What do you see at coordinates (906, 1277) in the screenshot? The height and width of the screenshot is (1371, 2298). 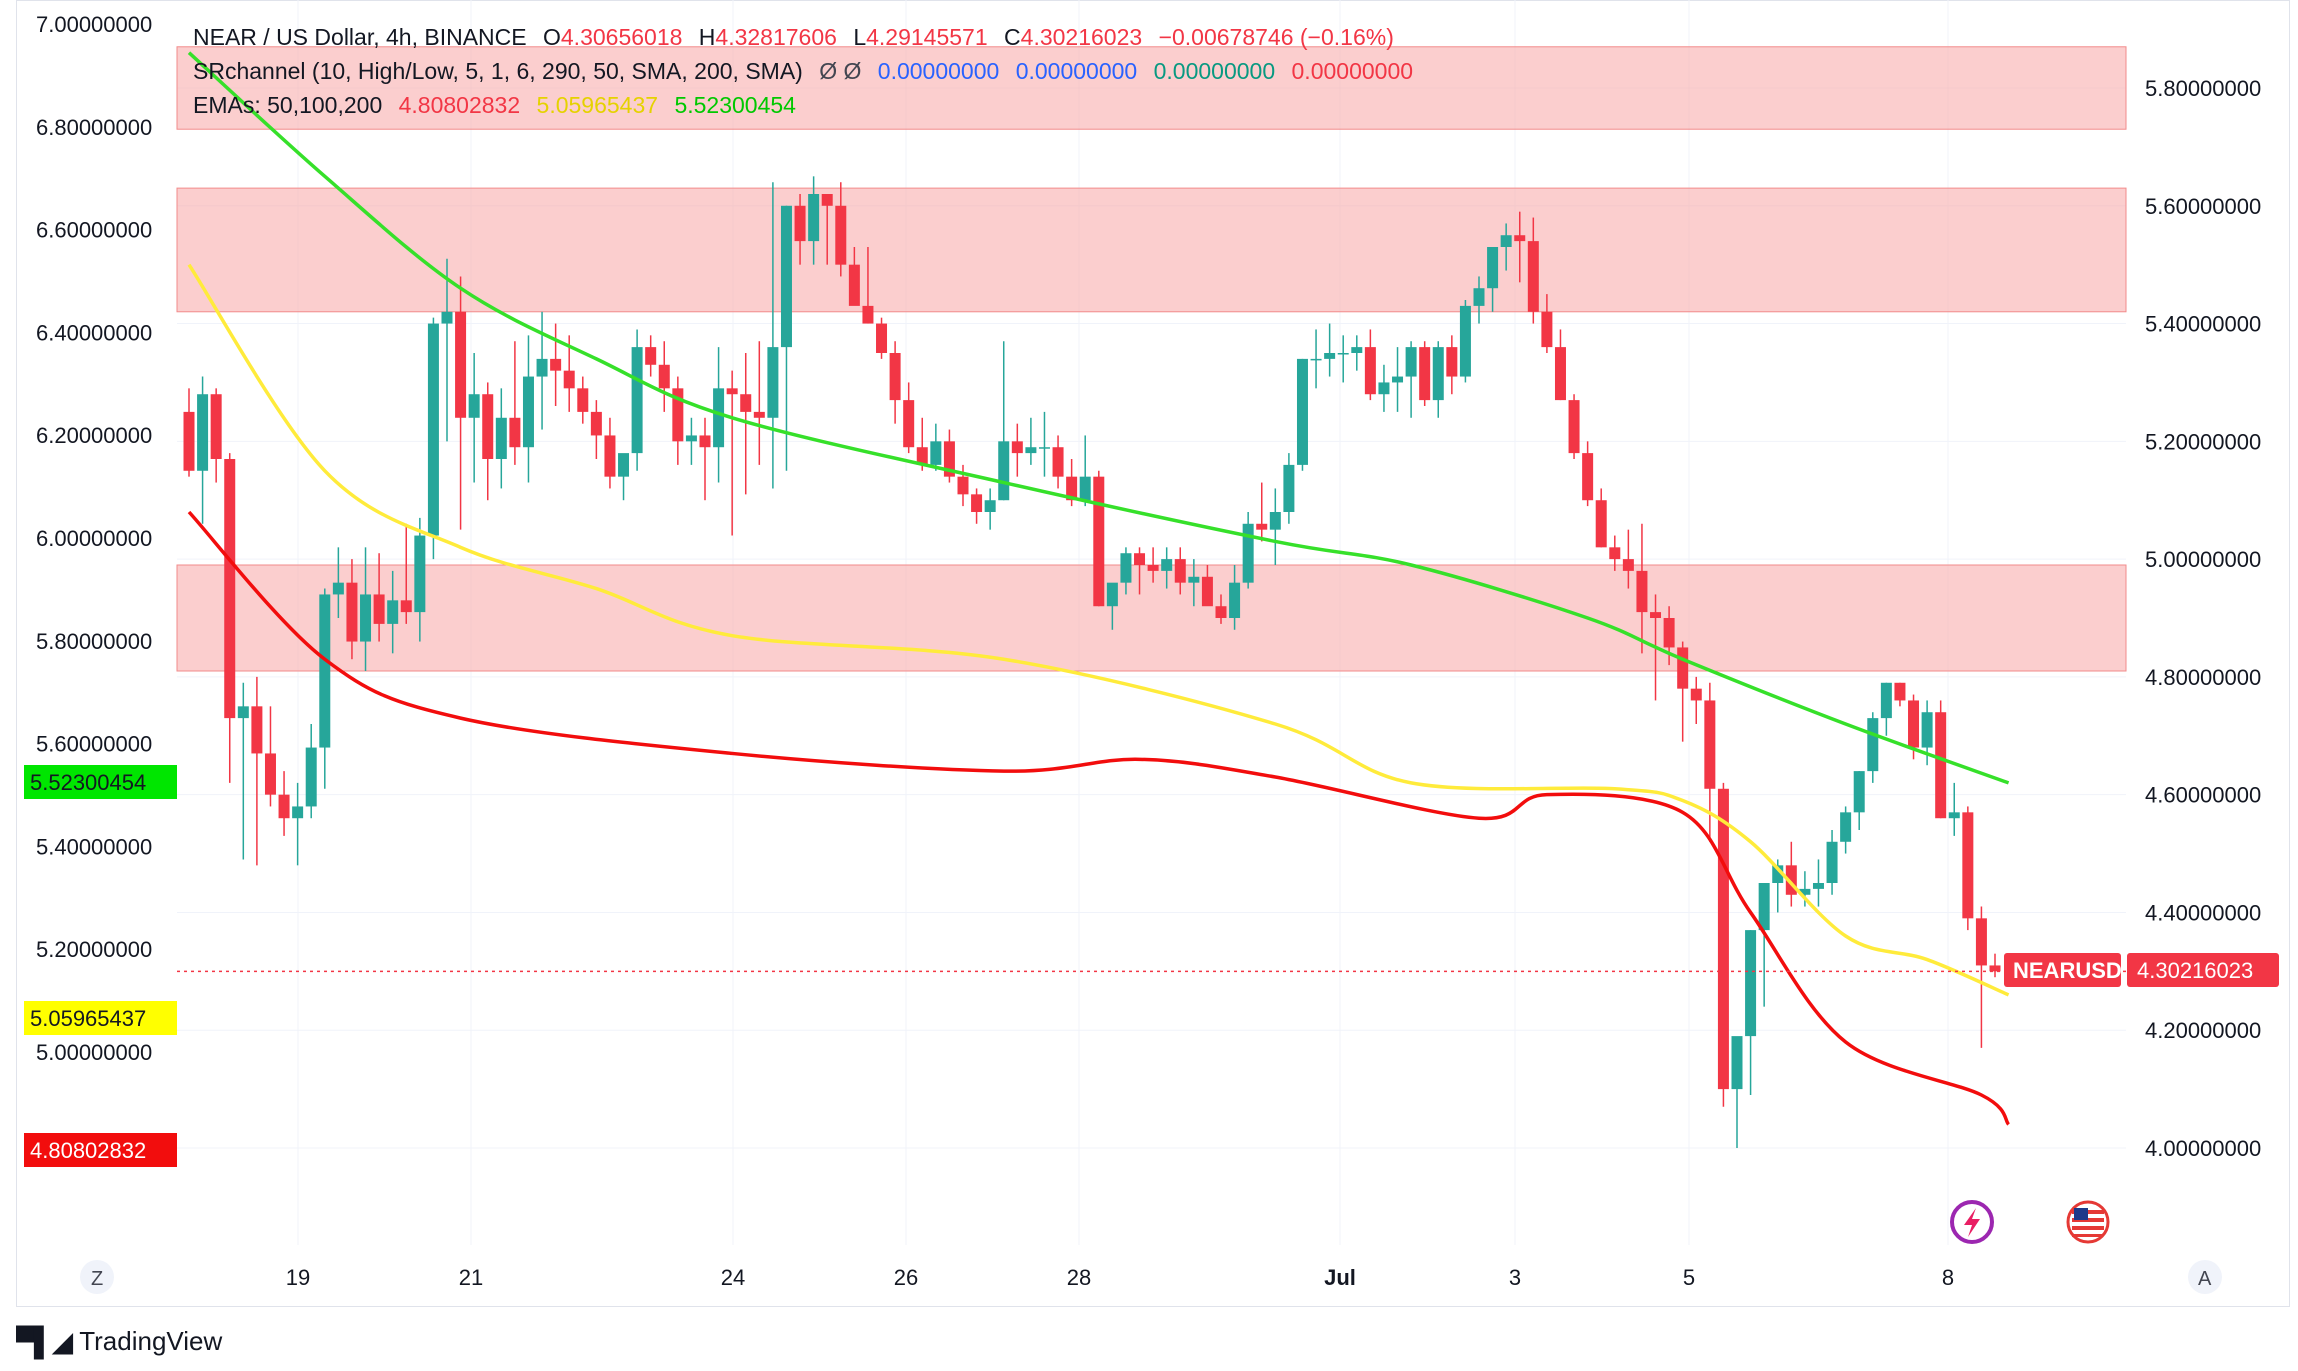 I see `time-tick-label: 26` at bounding box center [906, 1277].